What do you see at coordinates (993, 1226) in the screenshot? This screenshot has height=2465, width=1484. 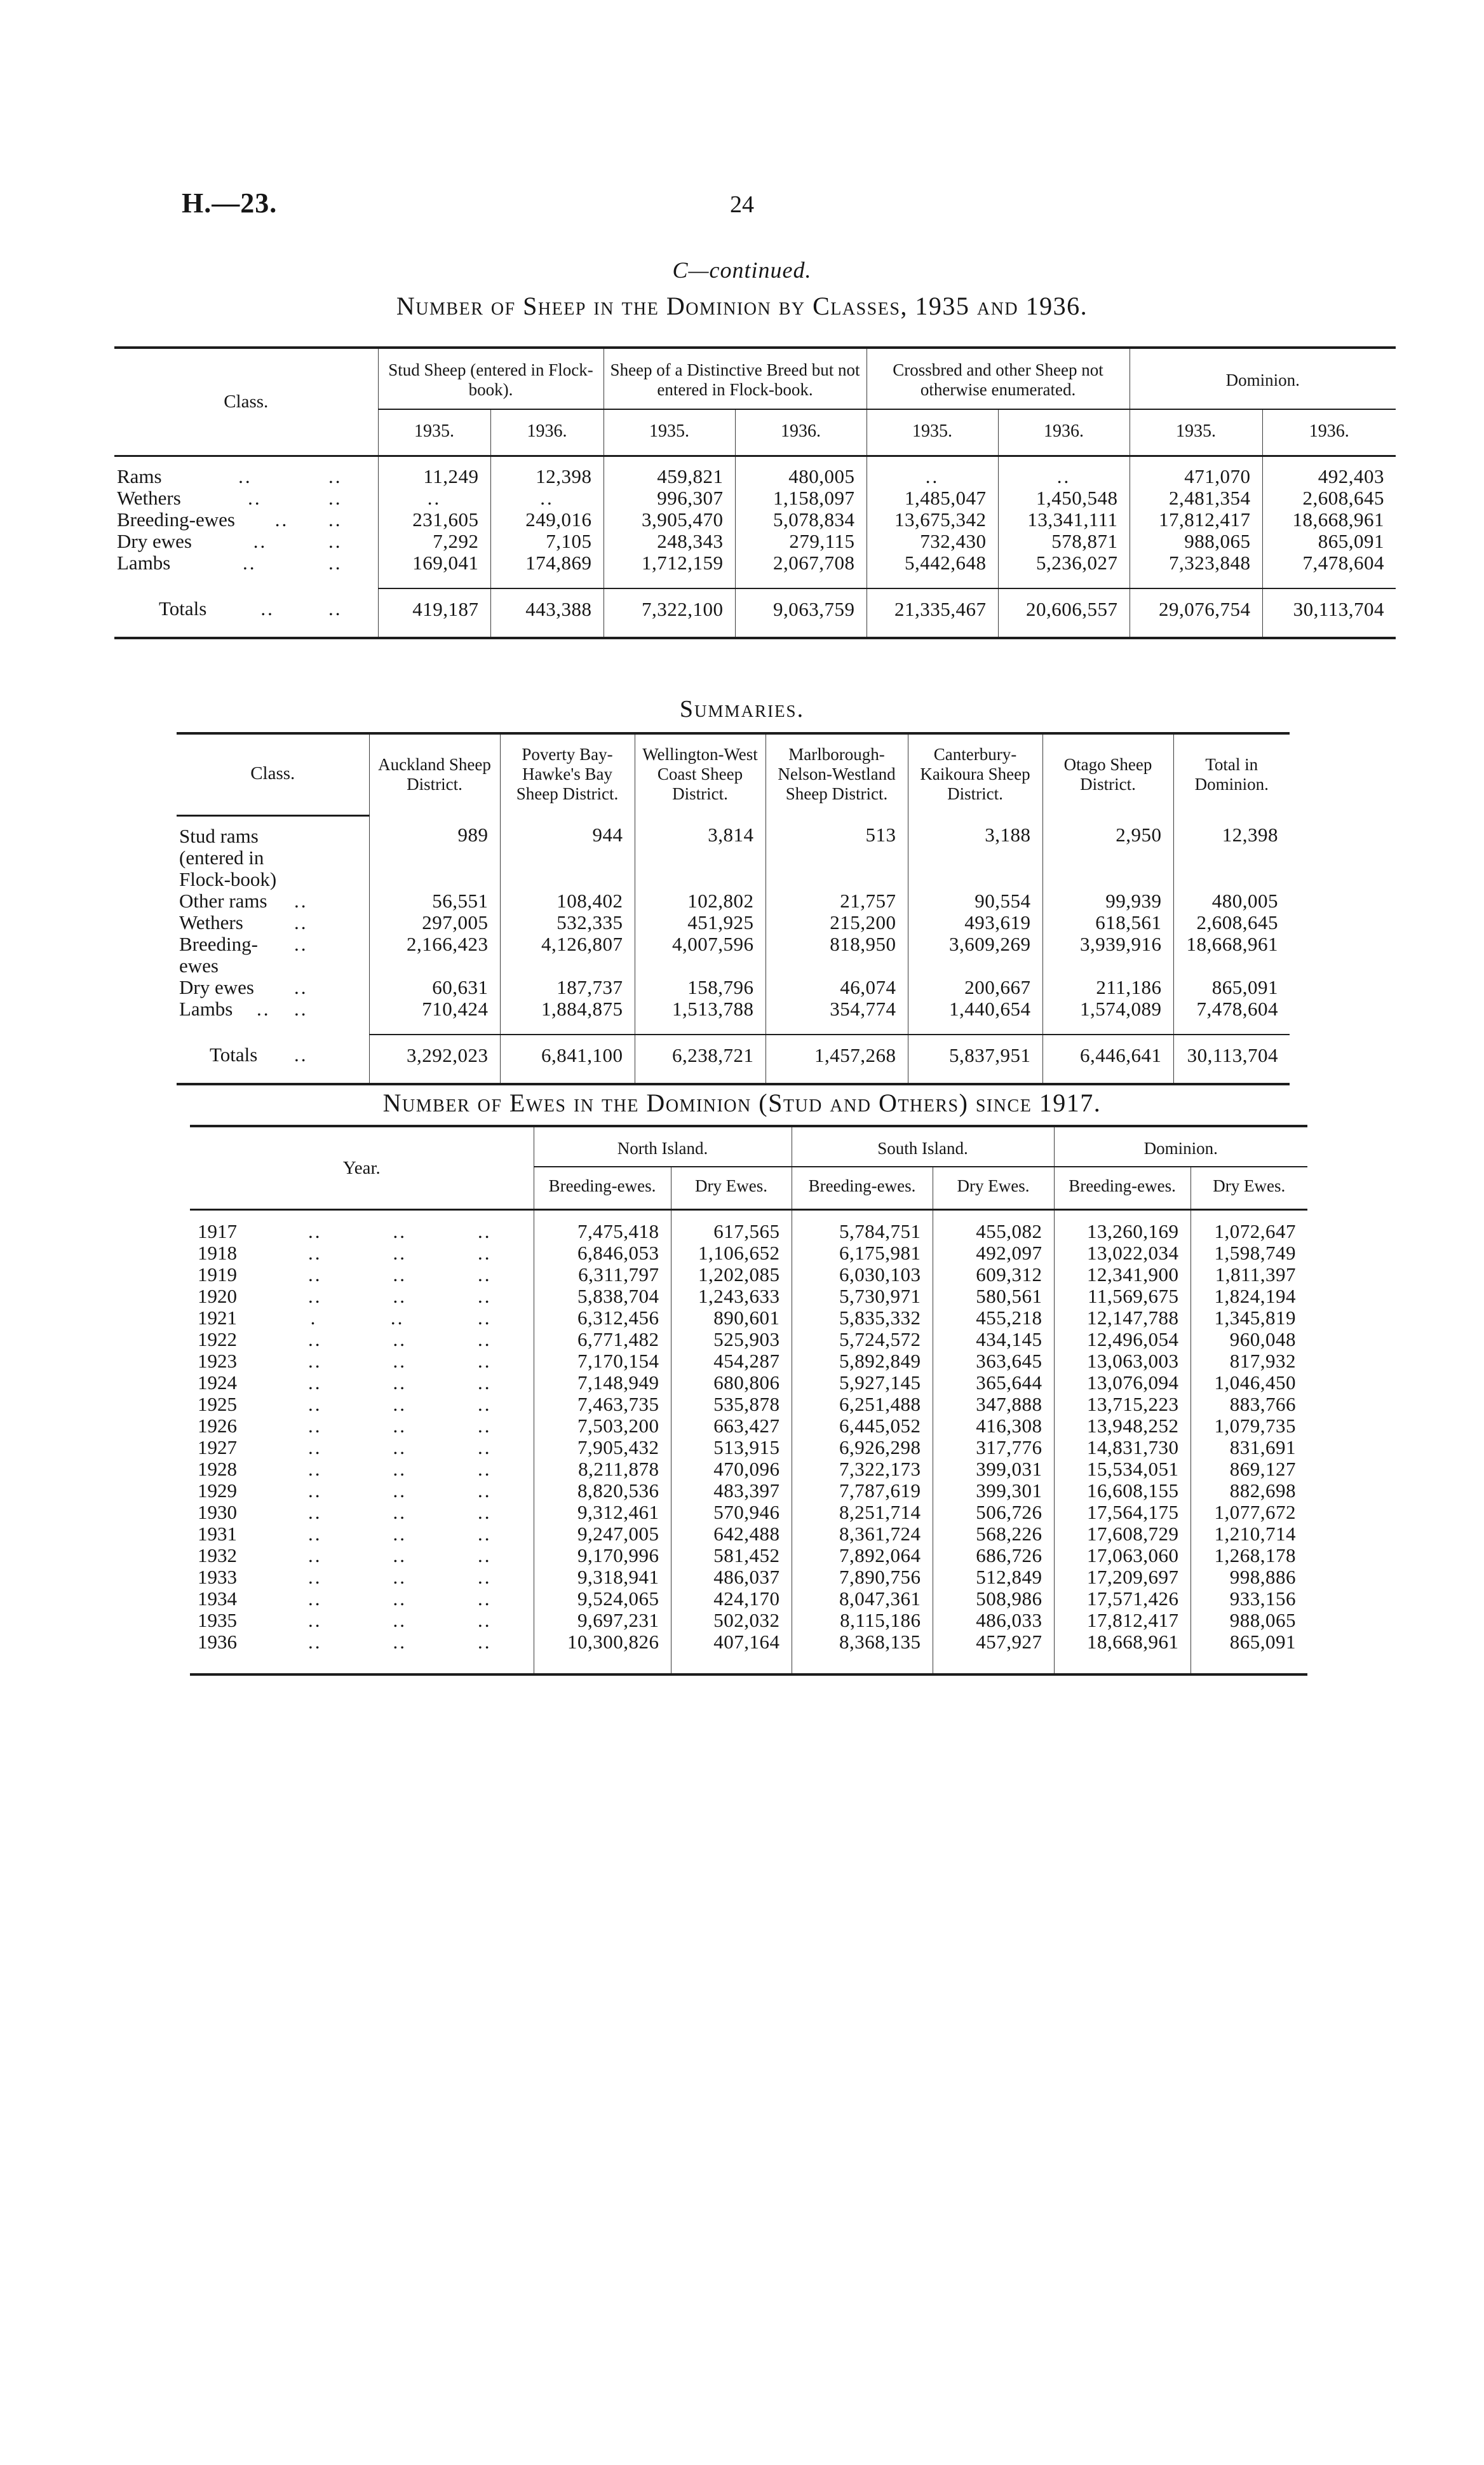 I see `value-cell: 455,082` at bounding box center [993, 1226].